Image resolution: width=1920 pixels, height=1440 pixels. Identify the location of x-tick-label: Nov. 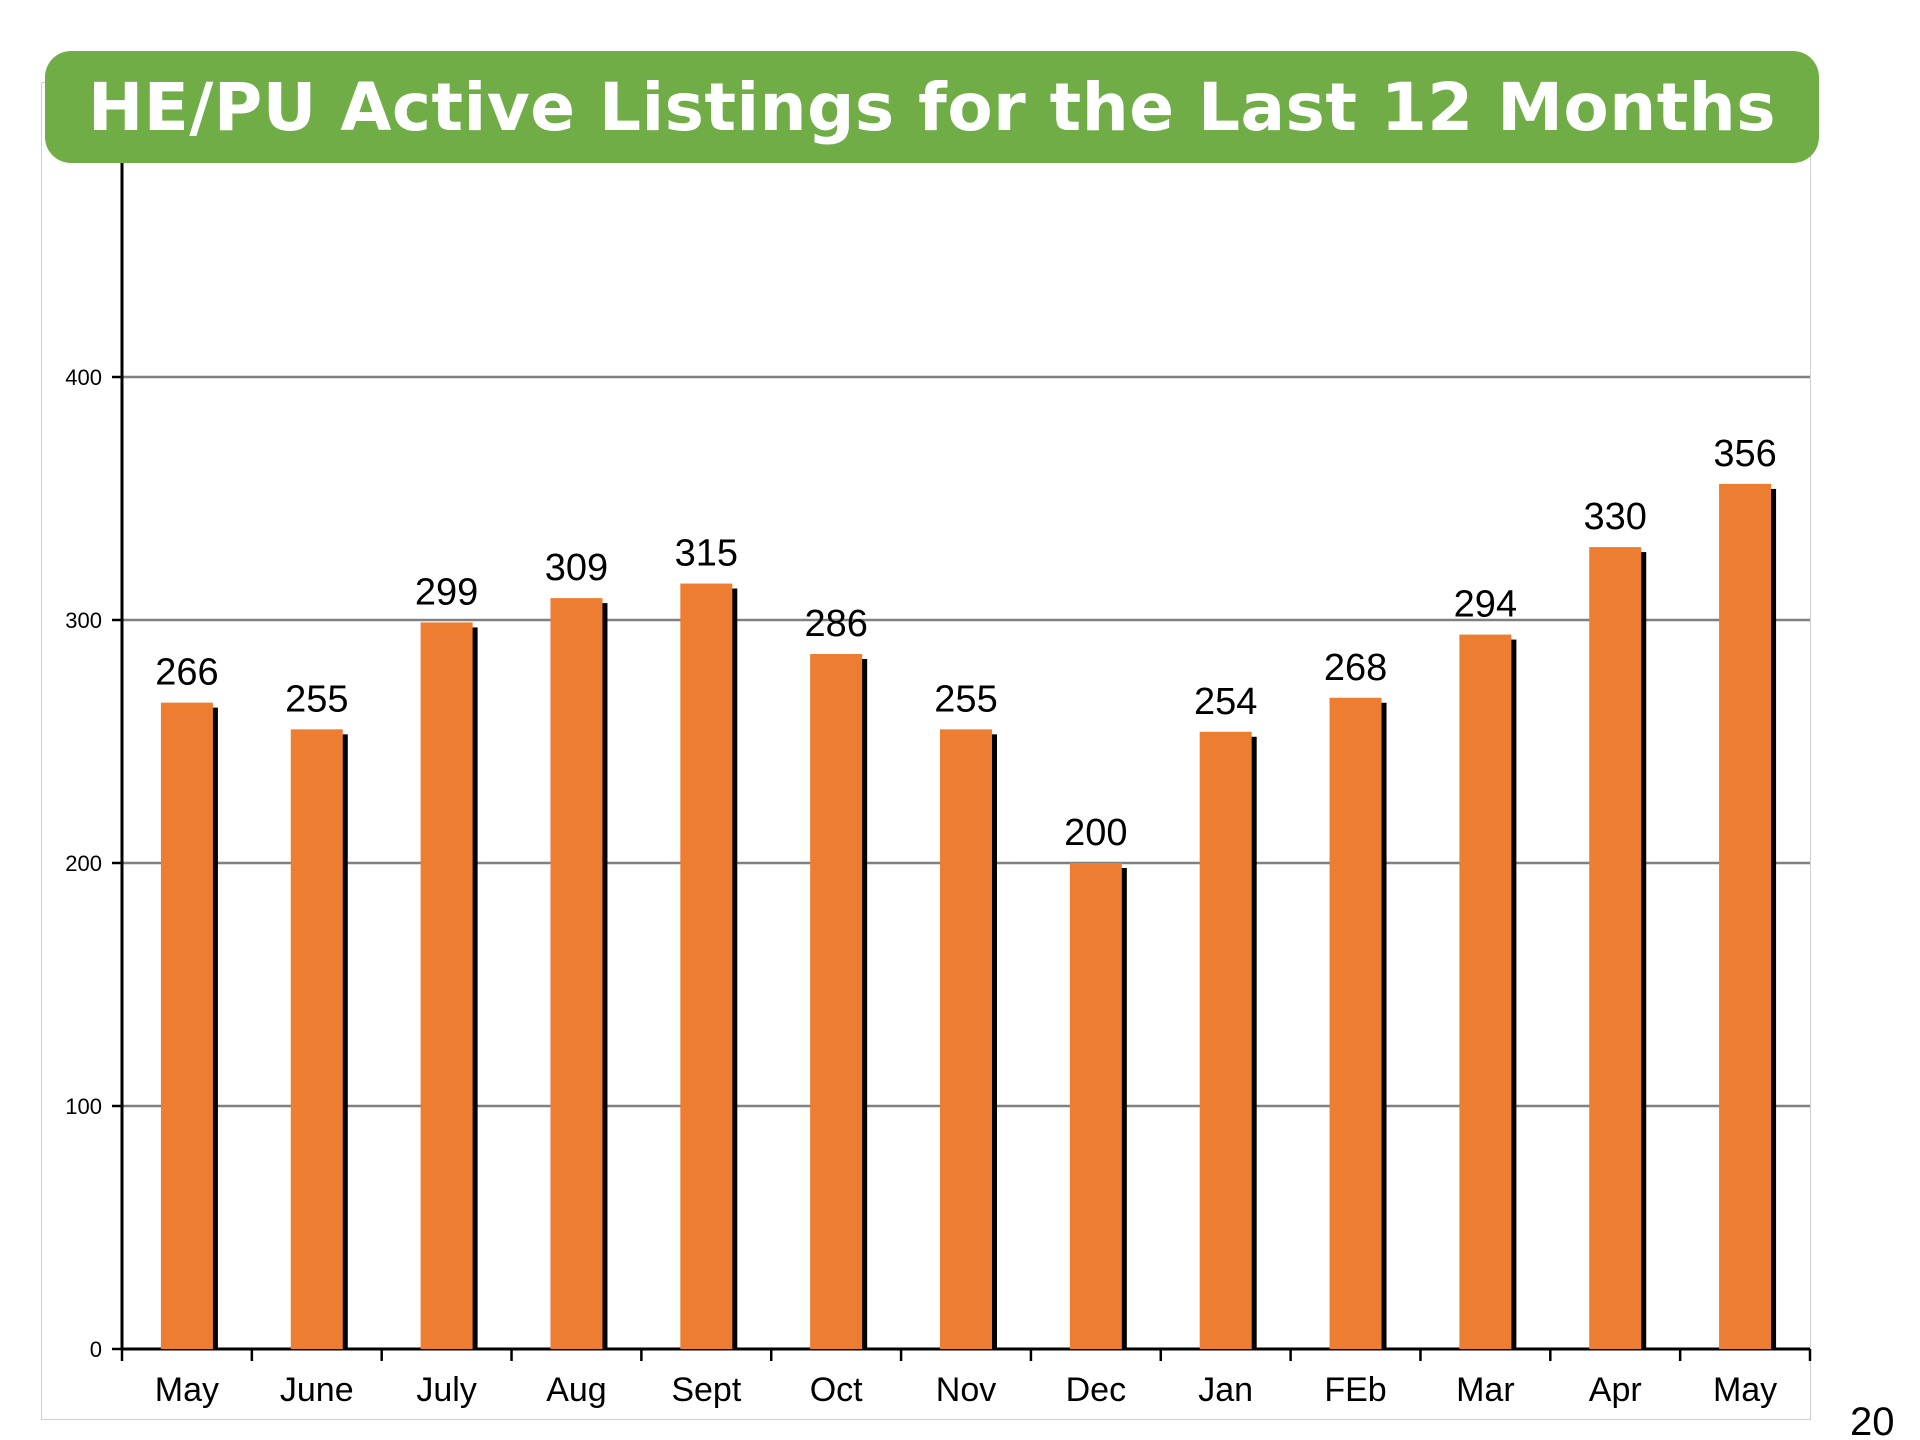
(966, 1390).